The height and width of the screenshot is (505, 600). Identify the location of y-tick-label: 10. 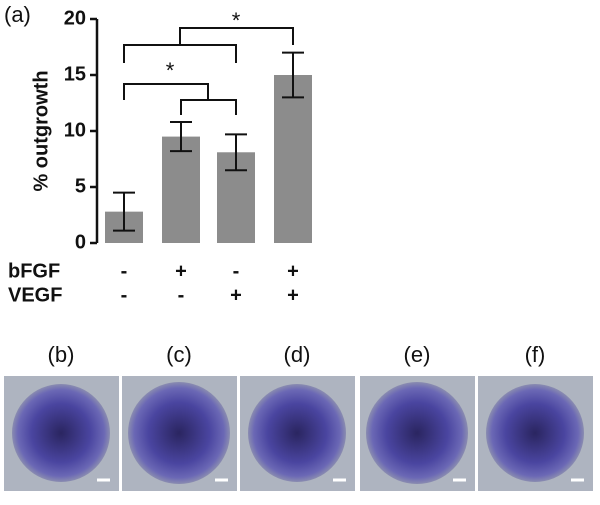
(75, 130).